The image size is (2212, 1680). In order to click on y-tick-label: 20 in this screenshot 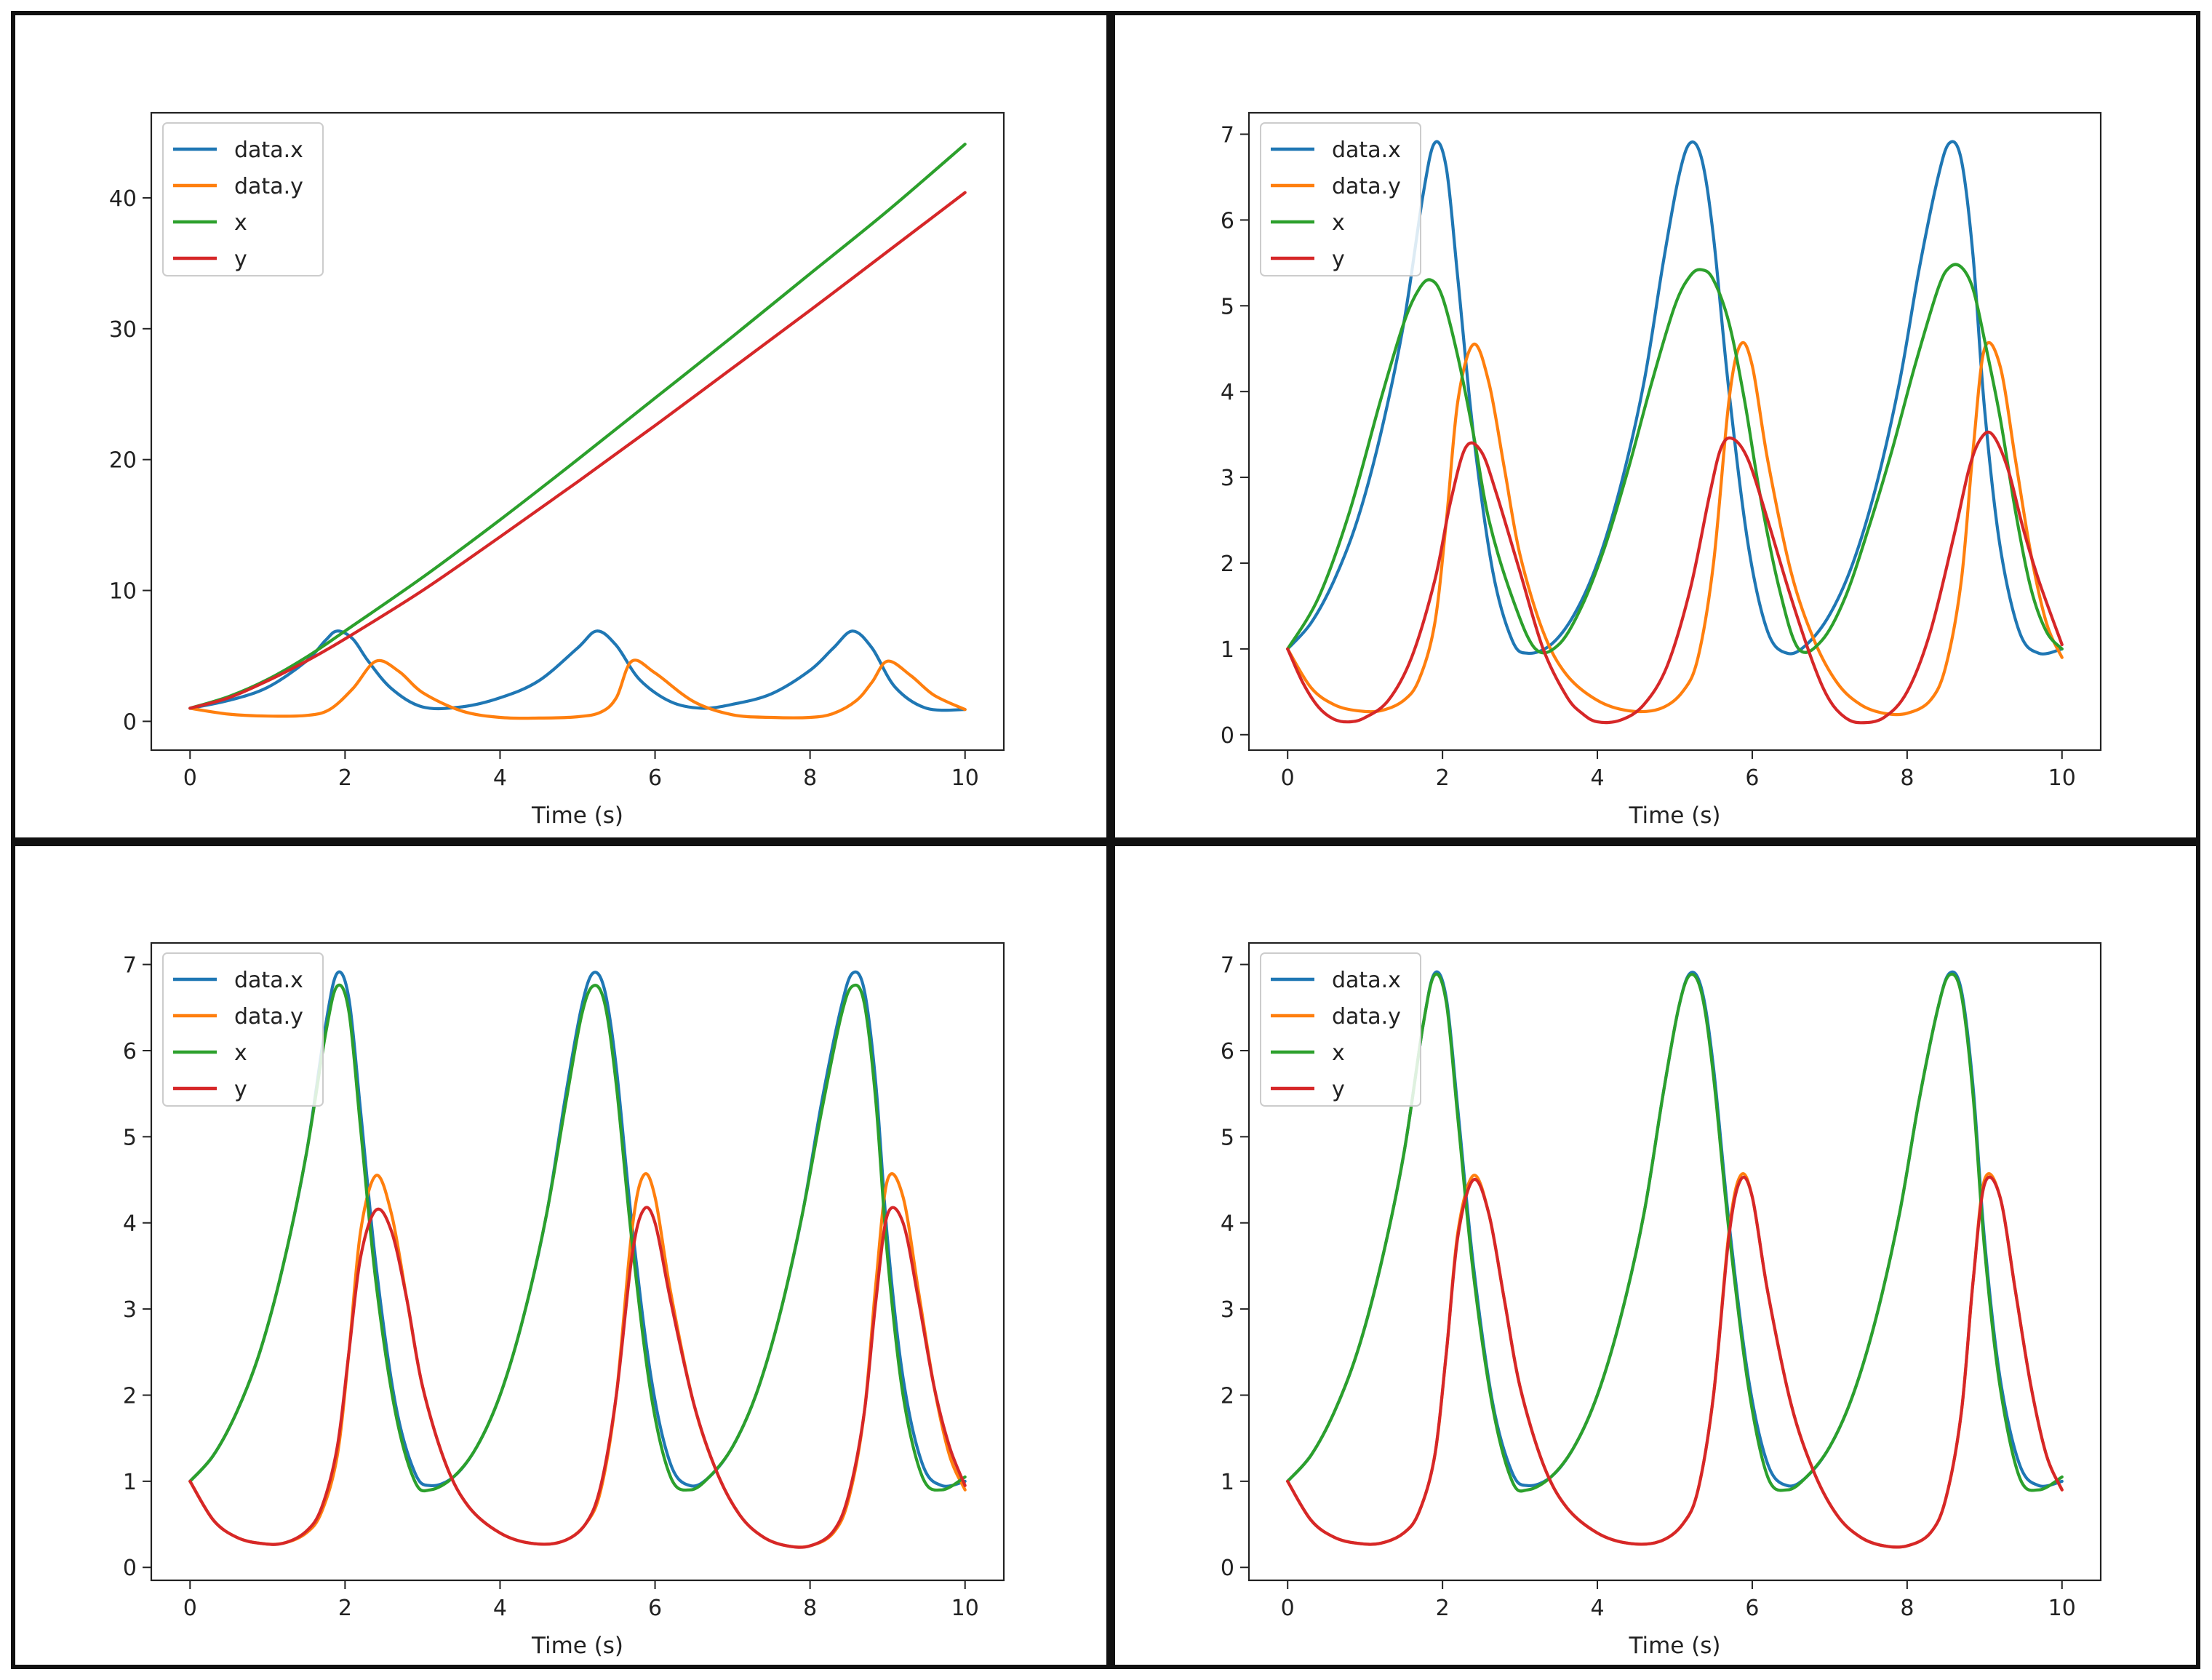, I will do `click(123, 461)`.